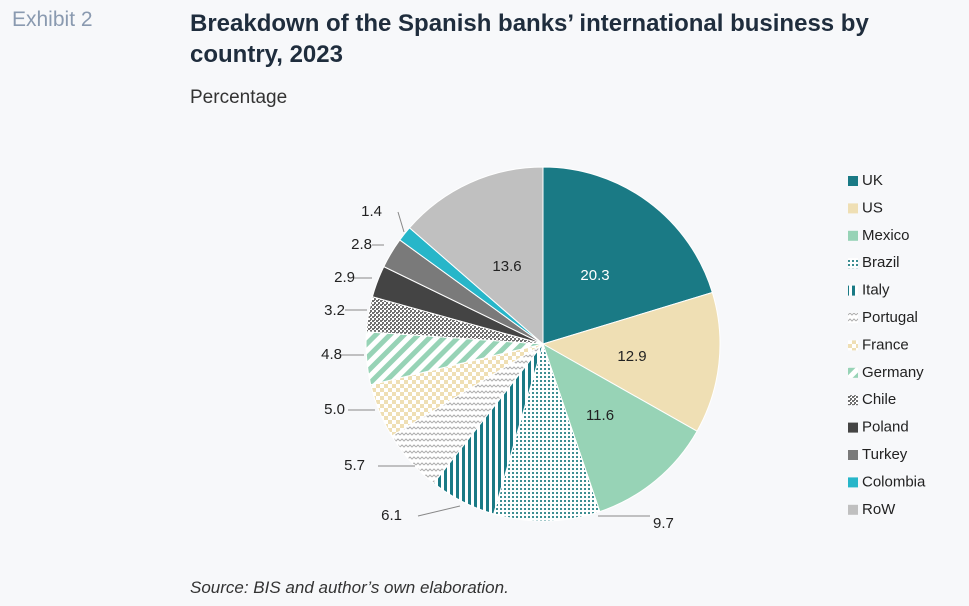 This screenshot has width=969, height=606. Describe the element at coordinates (476, 256) in the screenshot. I see `pie-slice-row` at that location.